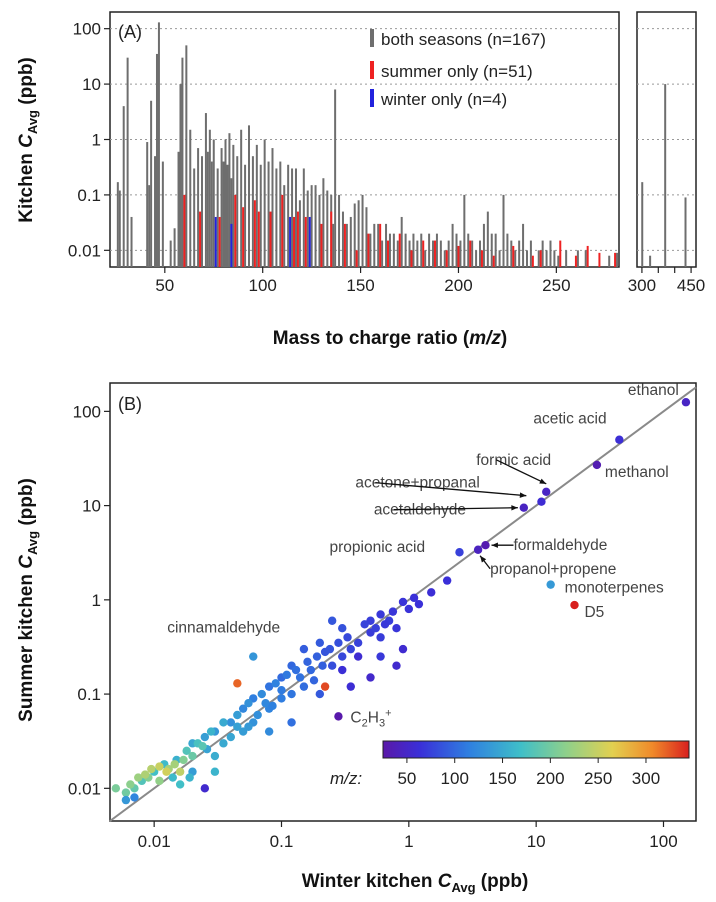 This screenshot has width=716, height=902. What do you see at coordinates (536, 841) in the screenshot?
I see `x-tick-label: 10` at bounding box center [536, 841].